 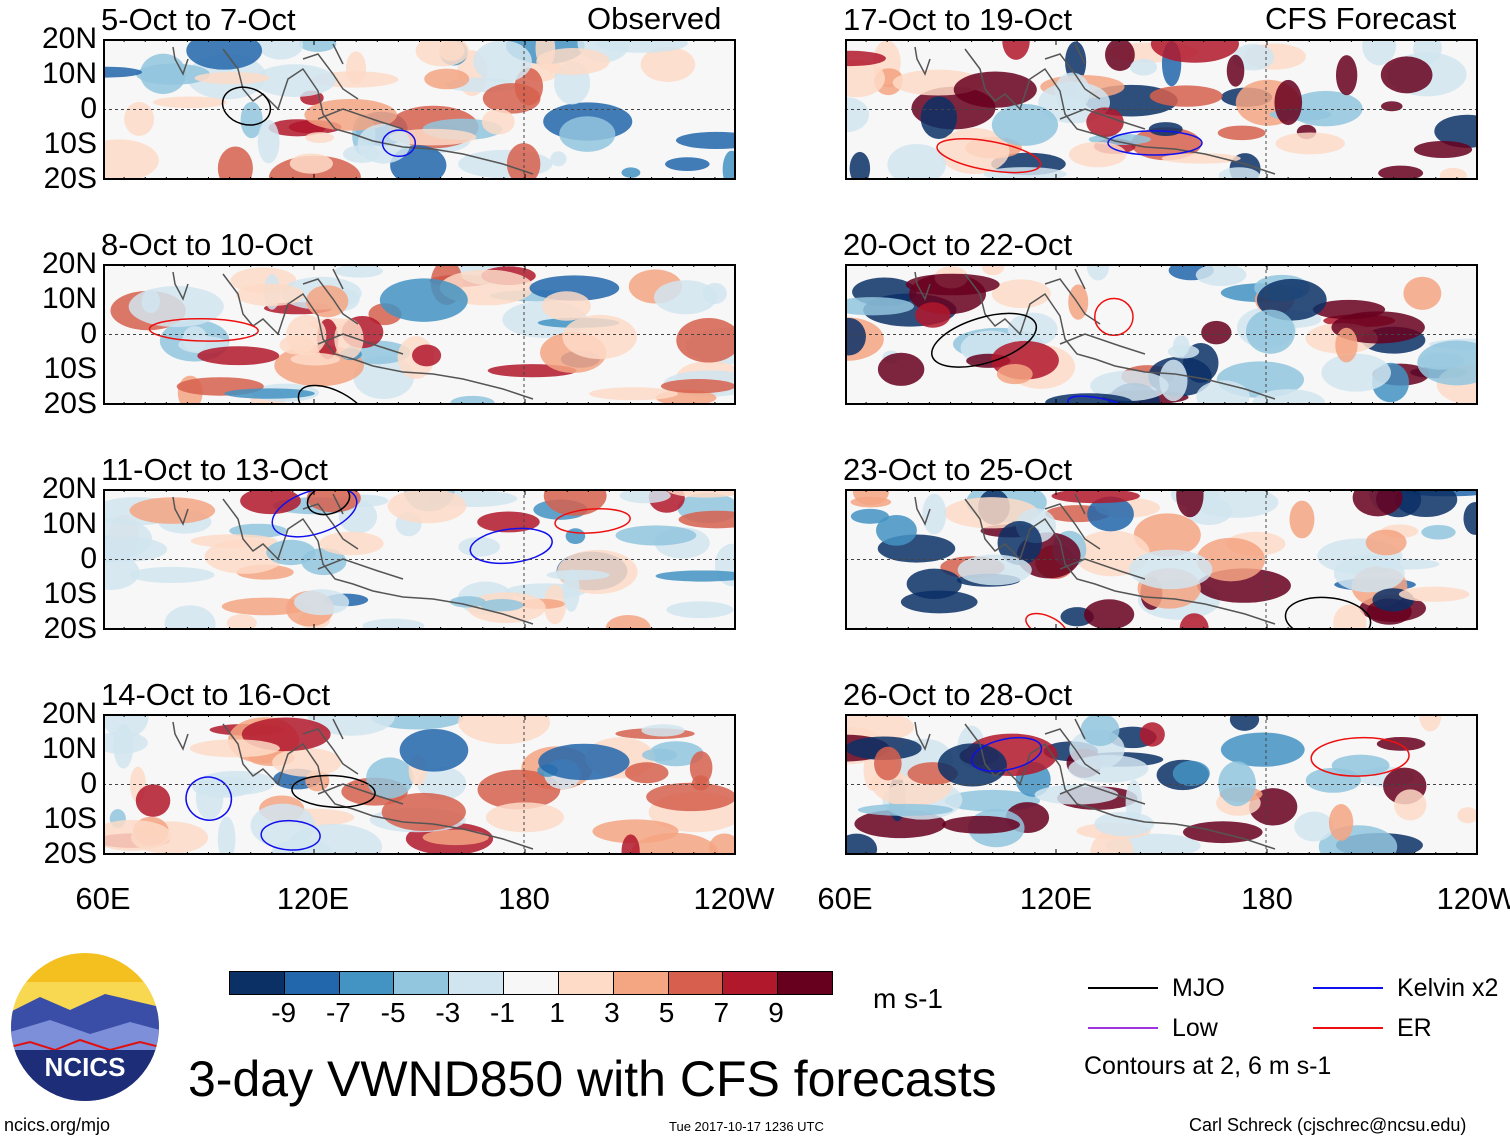 I want to click on footer-timestamp: Tue 2017-10-17 1236 UTC, so click(x=746, y=1126).